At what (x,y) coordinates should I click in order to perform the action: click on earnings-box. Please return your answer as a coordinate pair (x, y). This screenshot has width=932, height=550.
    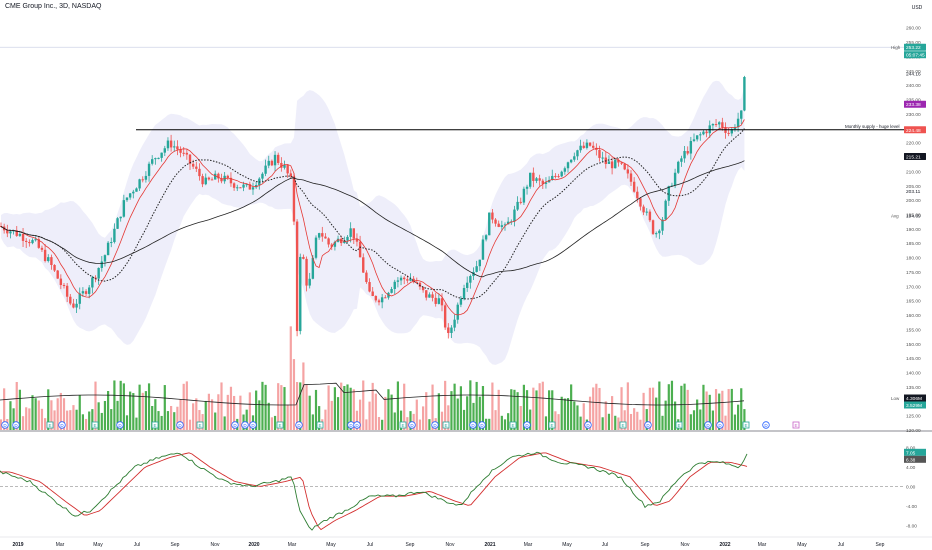
    Looking at the image, I should click on (320, 425).